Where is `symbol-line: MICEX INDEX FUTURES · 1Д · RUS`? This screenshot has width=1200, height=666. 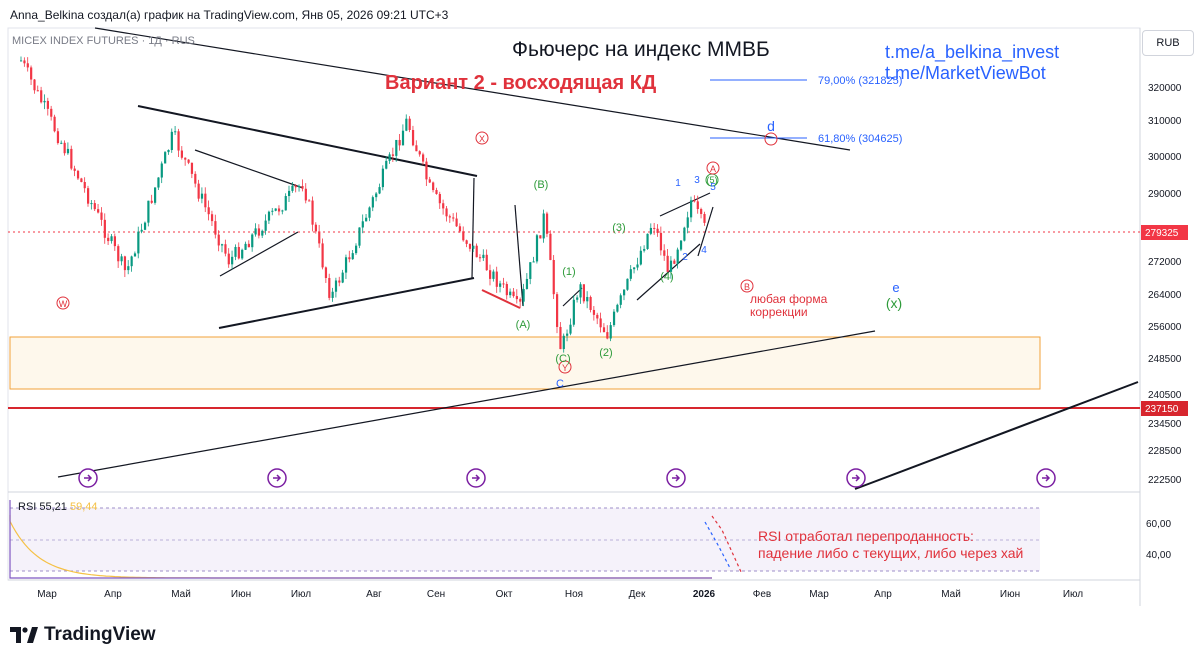 symbol-line: MICEX INDEX FUTURES · 1Д · RUS is located at coordinates (103, 41).